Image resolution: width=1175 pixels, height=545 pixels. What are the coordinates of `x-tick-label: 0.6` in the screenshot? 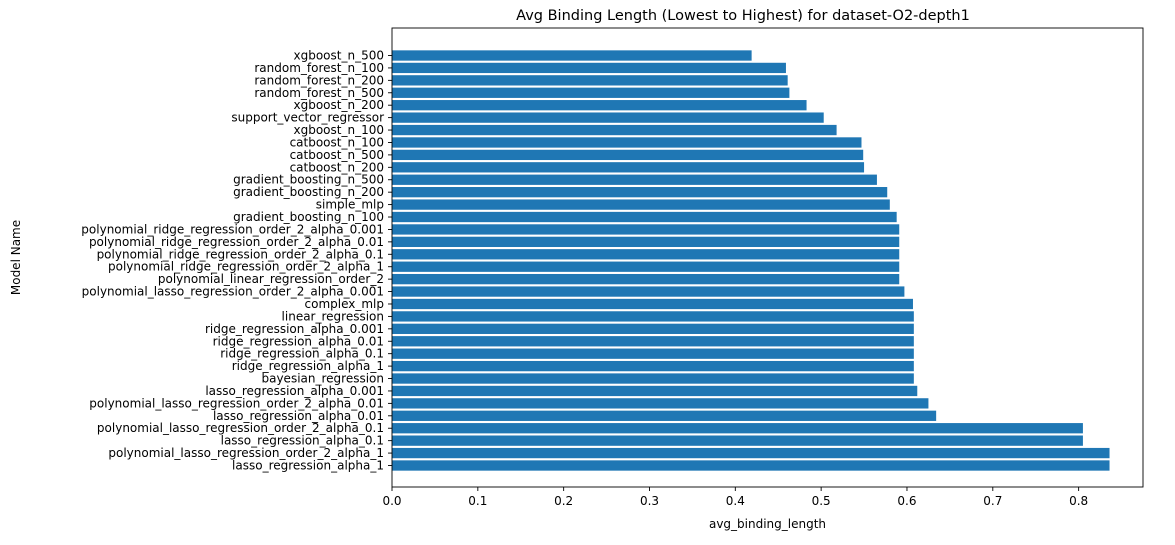 It's located at (906, 501).